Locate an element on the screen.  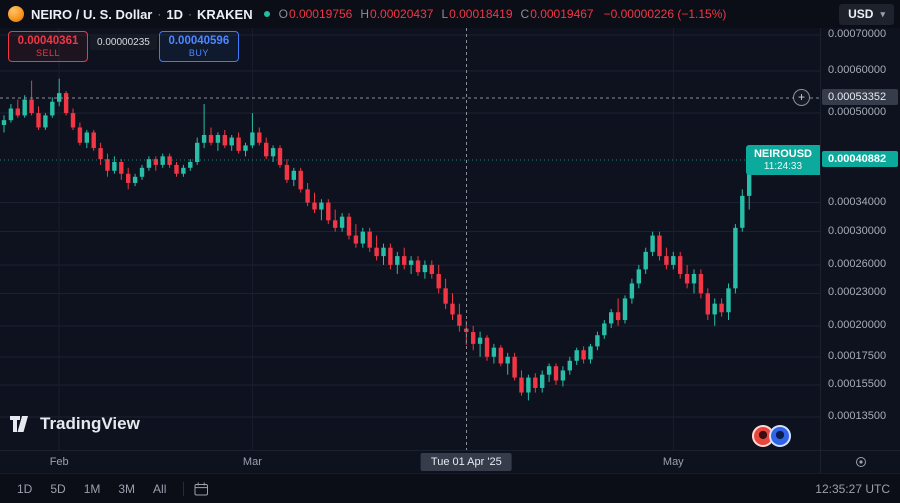
neiro-coin-icon is located at coordinates (16, 14).